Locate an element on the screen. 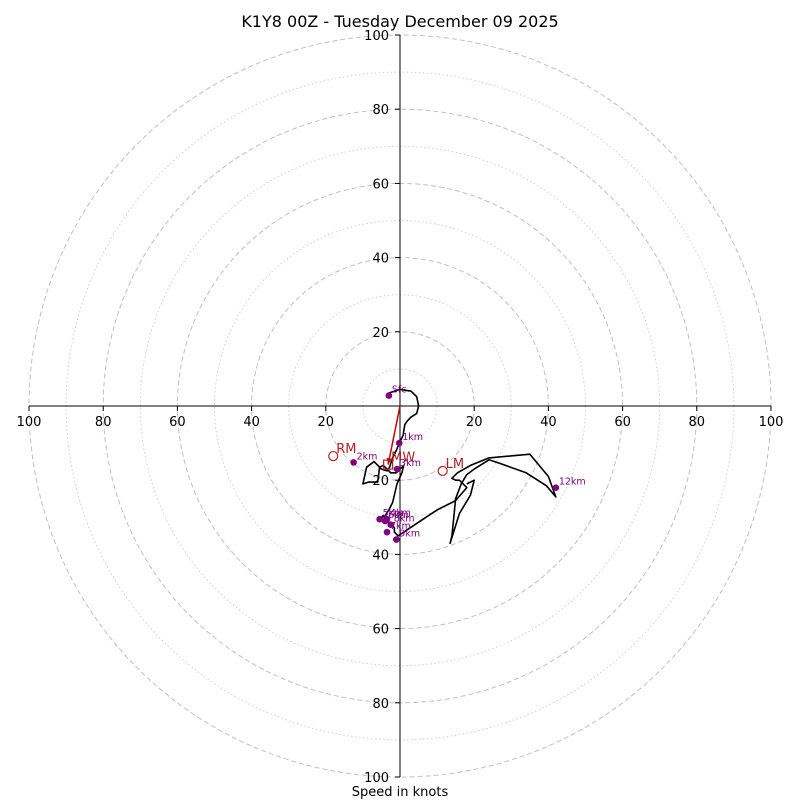 The width and height of the screenshot is (800, 800). shear-vector is located at coordinates (393, 435).